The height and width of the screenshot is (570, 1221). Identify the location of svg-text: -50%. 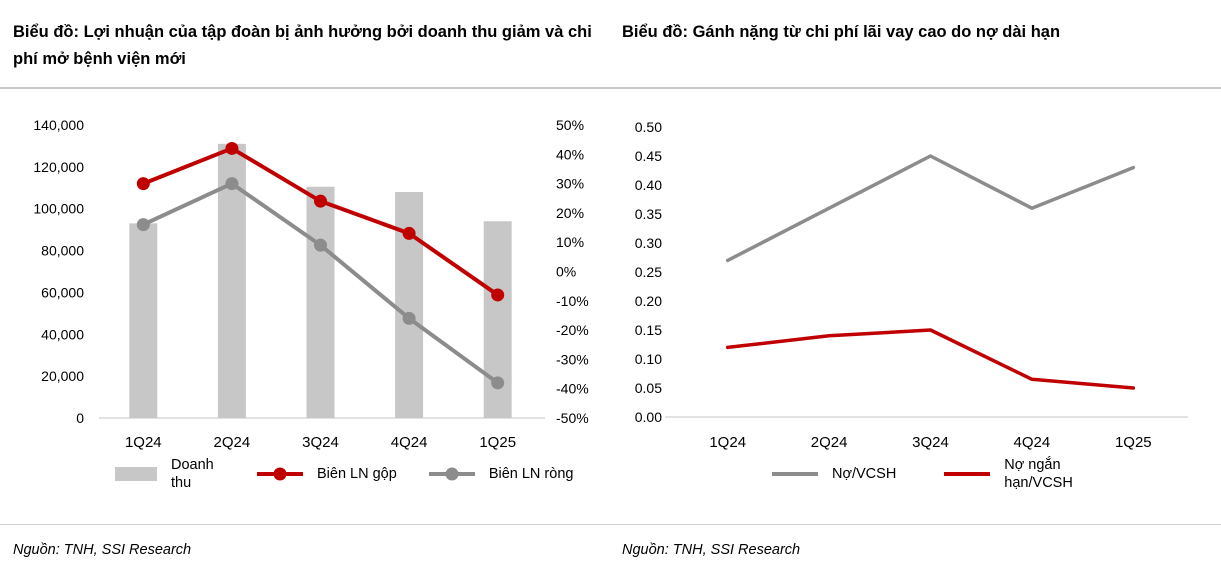
(572, 418).